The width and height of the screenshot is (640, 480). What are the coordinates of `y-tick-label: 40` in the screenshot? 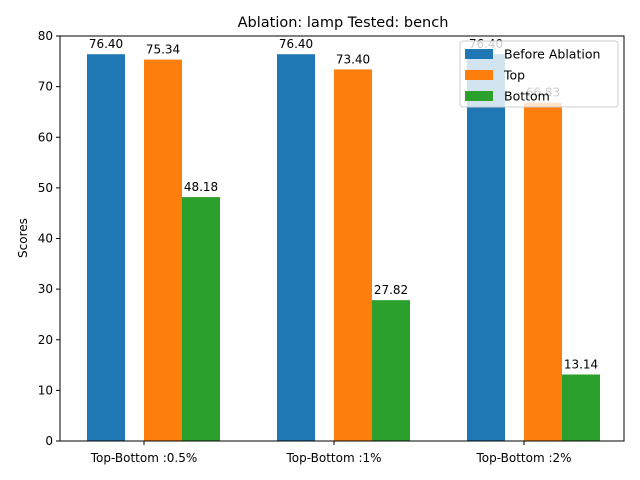 It's located at (45, 239).